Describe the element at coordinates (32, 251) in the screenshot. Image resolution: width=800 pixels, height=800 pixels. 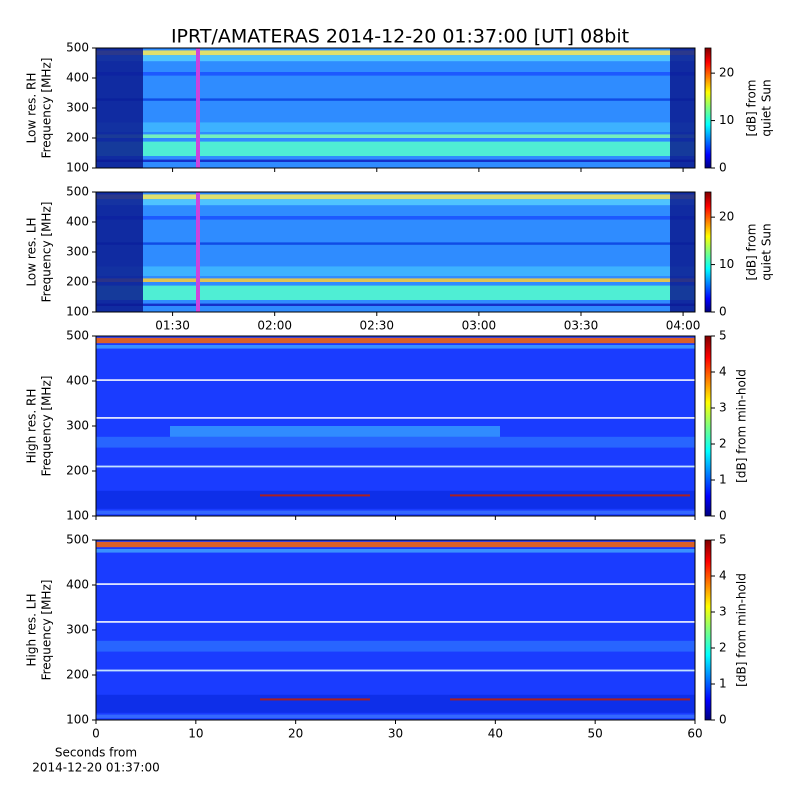
I see `y-axis-label: Low res. LH` at that location.